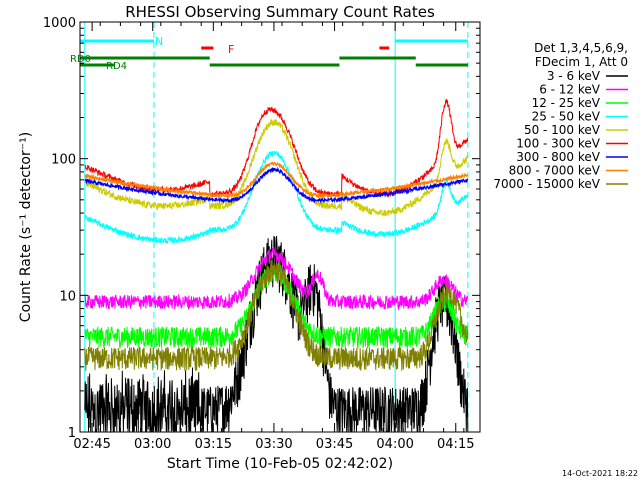 Image resolution: width=640 pixels, height=480 pixels. Describe the element at coordinates (558, 157) in the screenshot. I see `legend-label: 300 - 800 keV` at that location.